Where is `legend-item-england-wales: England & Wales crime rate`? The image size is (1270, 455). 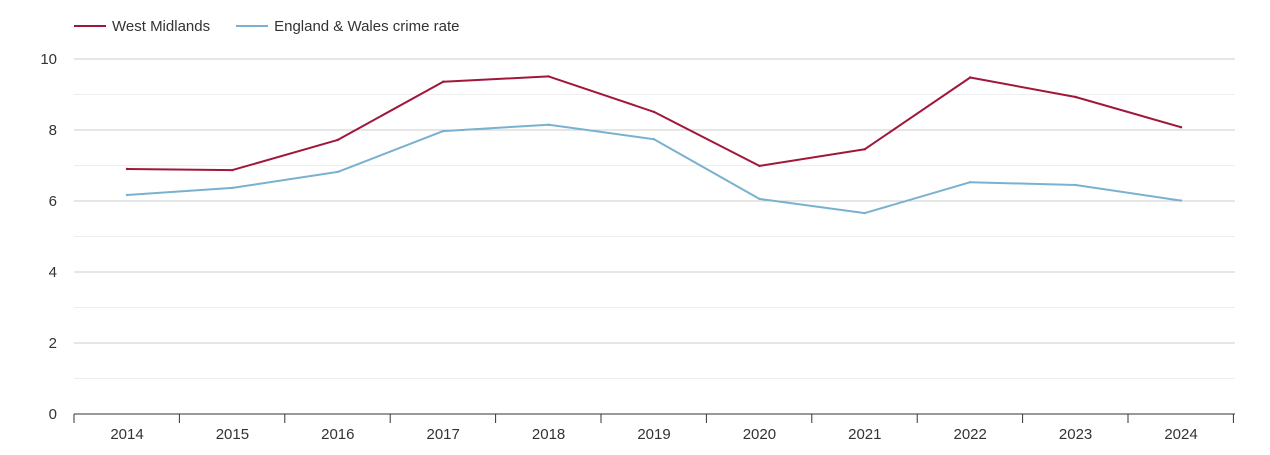
legend-item-england-wales: England & Wales crime rate is located at coordinates (347, 26).